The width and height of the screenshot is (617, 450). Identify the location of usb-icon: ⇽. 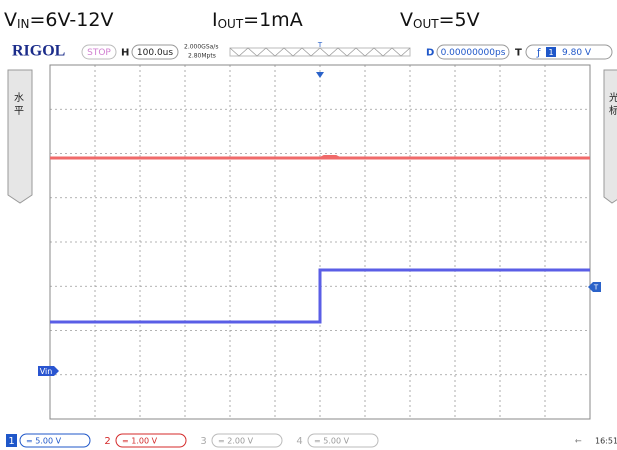
(578, 441).